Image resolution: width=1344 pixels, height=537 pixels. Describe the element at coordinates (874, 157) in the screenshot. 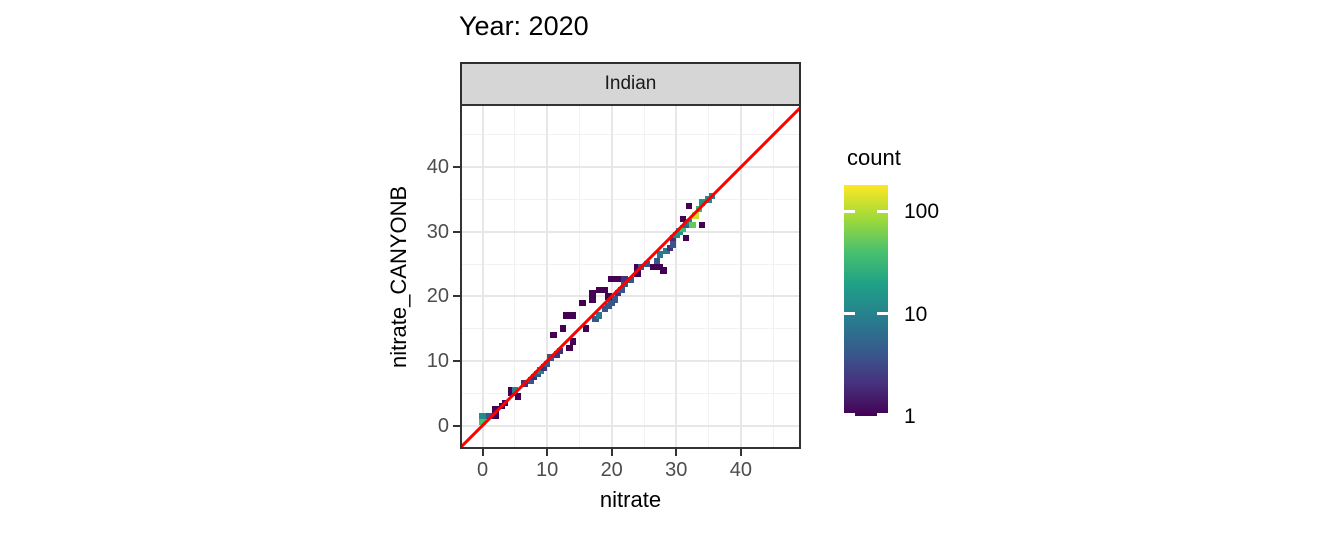

I see `legend-title: count` at that location.